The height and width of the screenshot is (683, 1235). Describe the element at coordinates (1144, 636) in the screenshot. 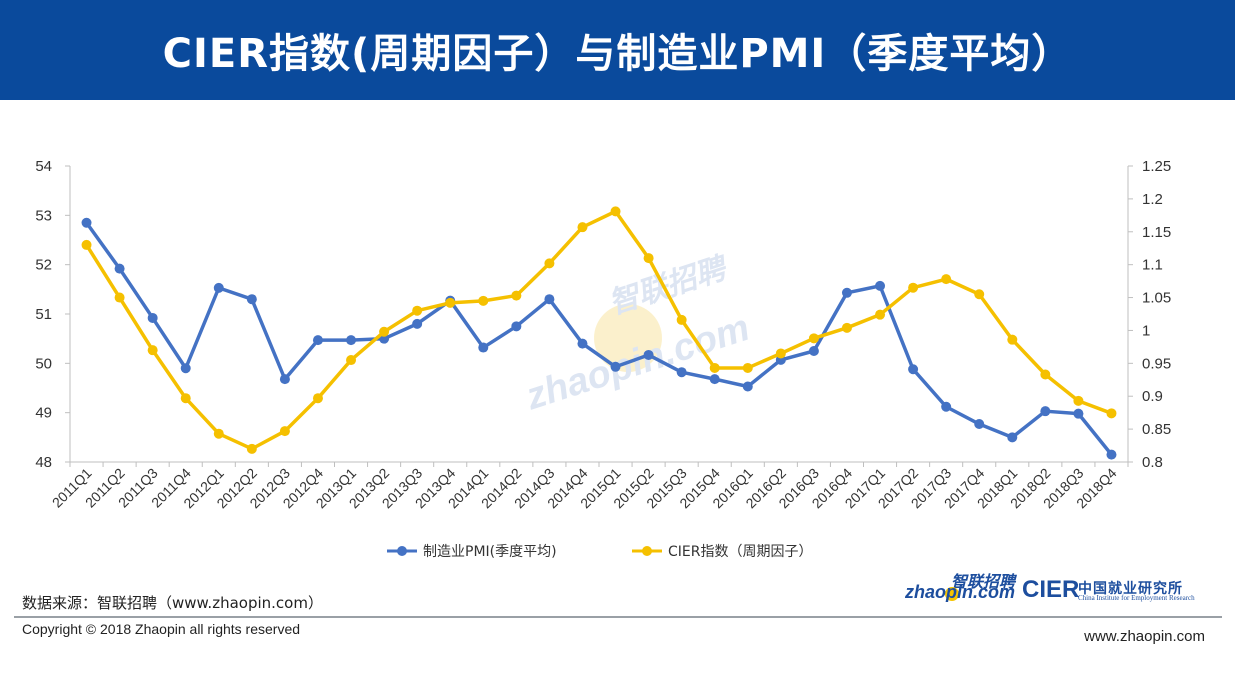

I see `site-url: www.zhaopin.com` at that location.